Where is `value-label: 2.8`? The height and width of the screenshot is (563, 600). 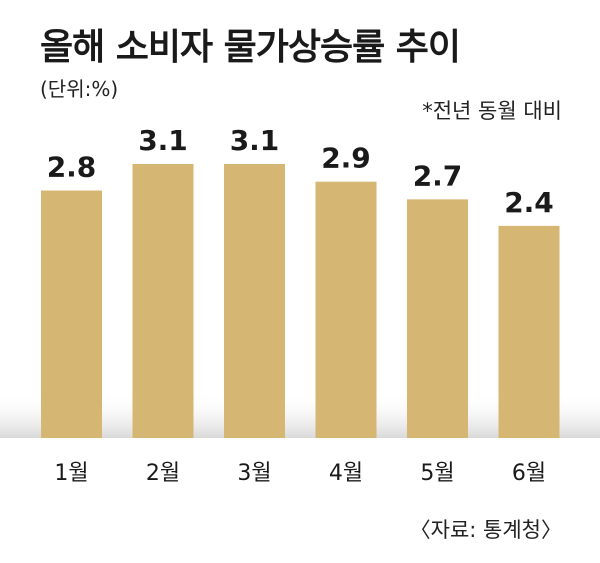
value-label: 2.8 is located at coordinates (72, 167).